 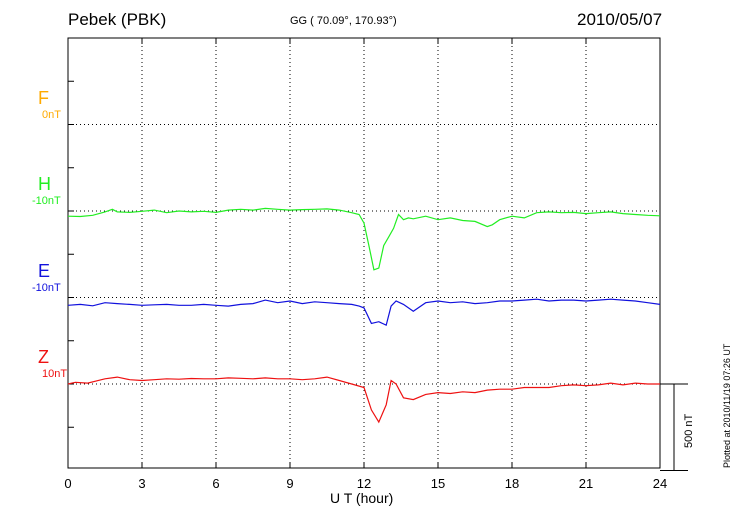 What do you see at coordinates (362, 498) in the screenshot?
I see `x-axis-label: U T (hour)` at bounding box center [362, 498].